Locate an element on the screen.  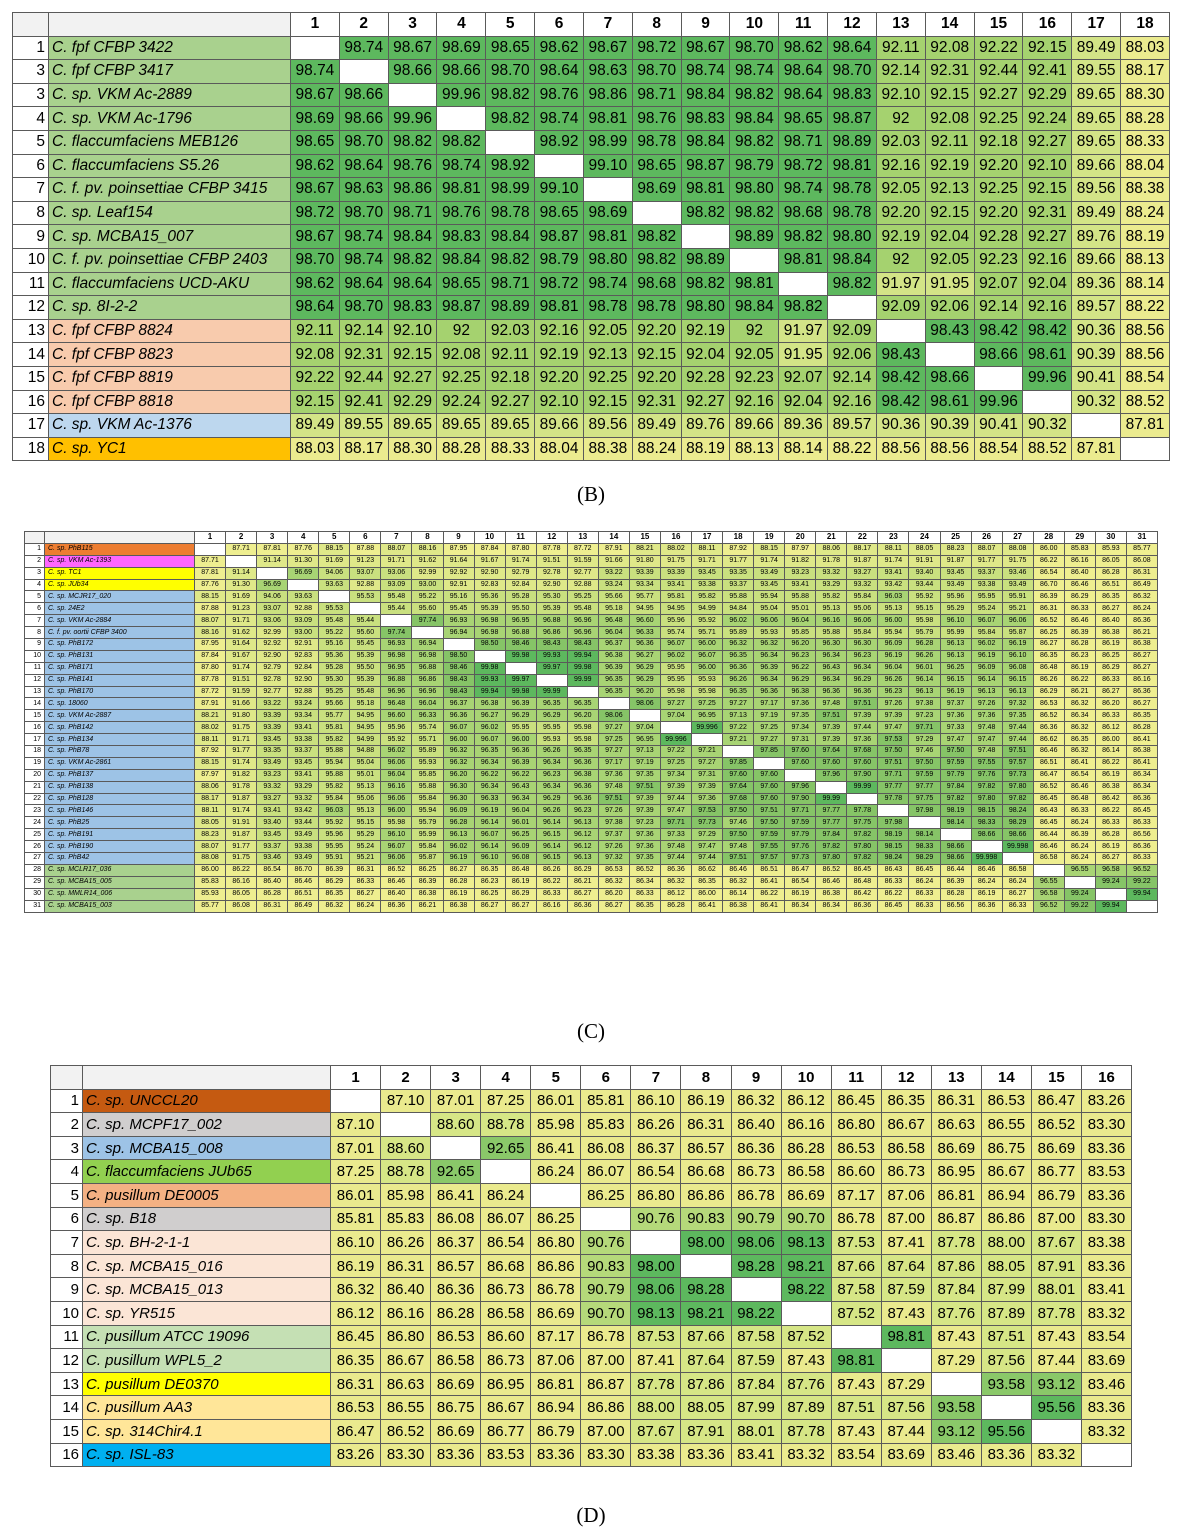
ani-value-cell: 86.58 is located at coordinates (1048, 858).